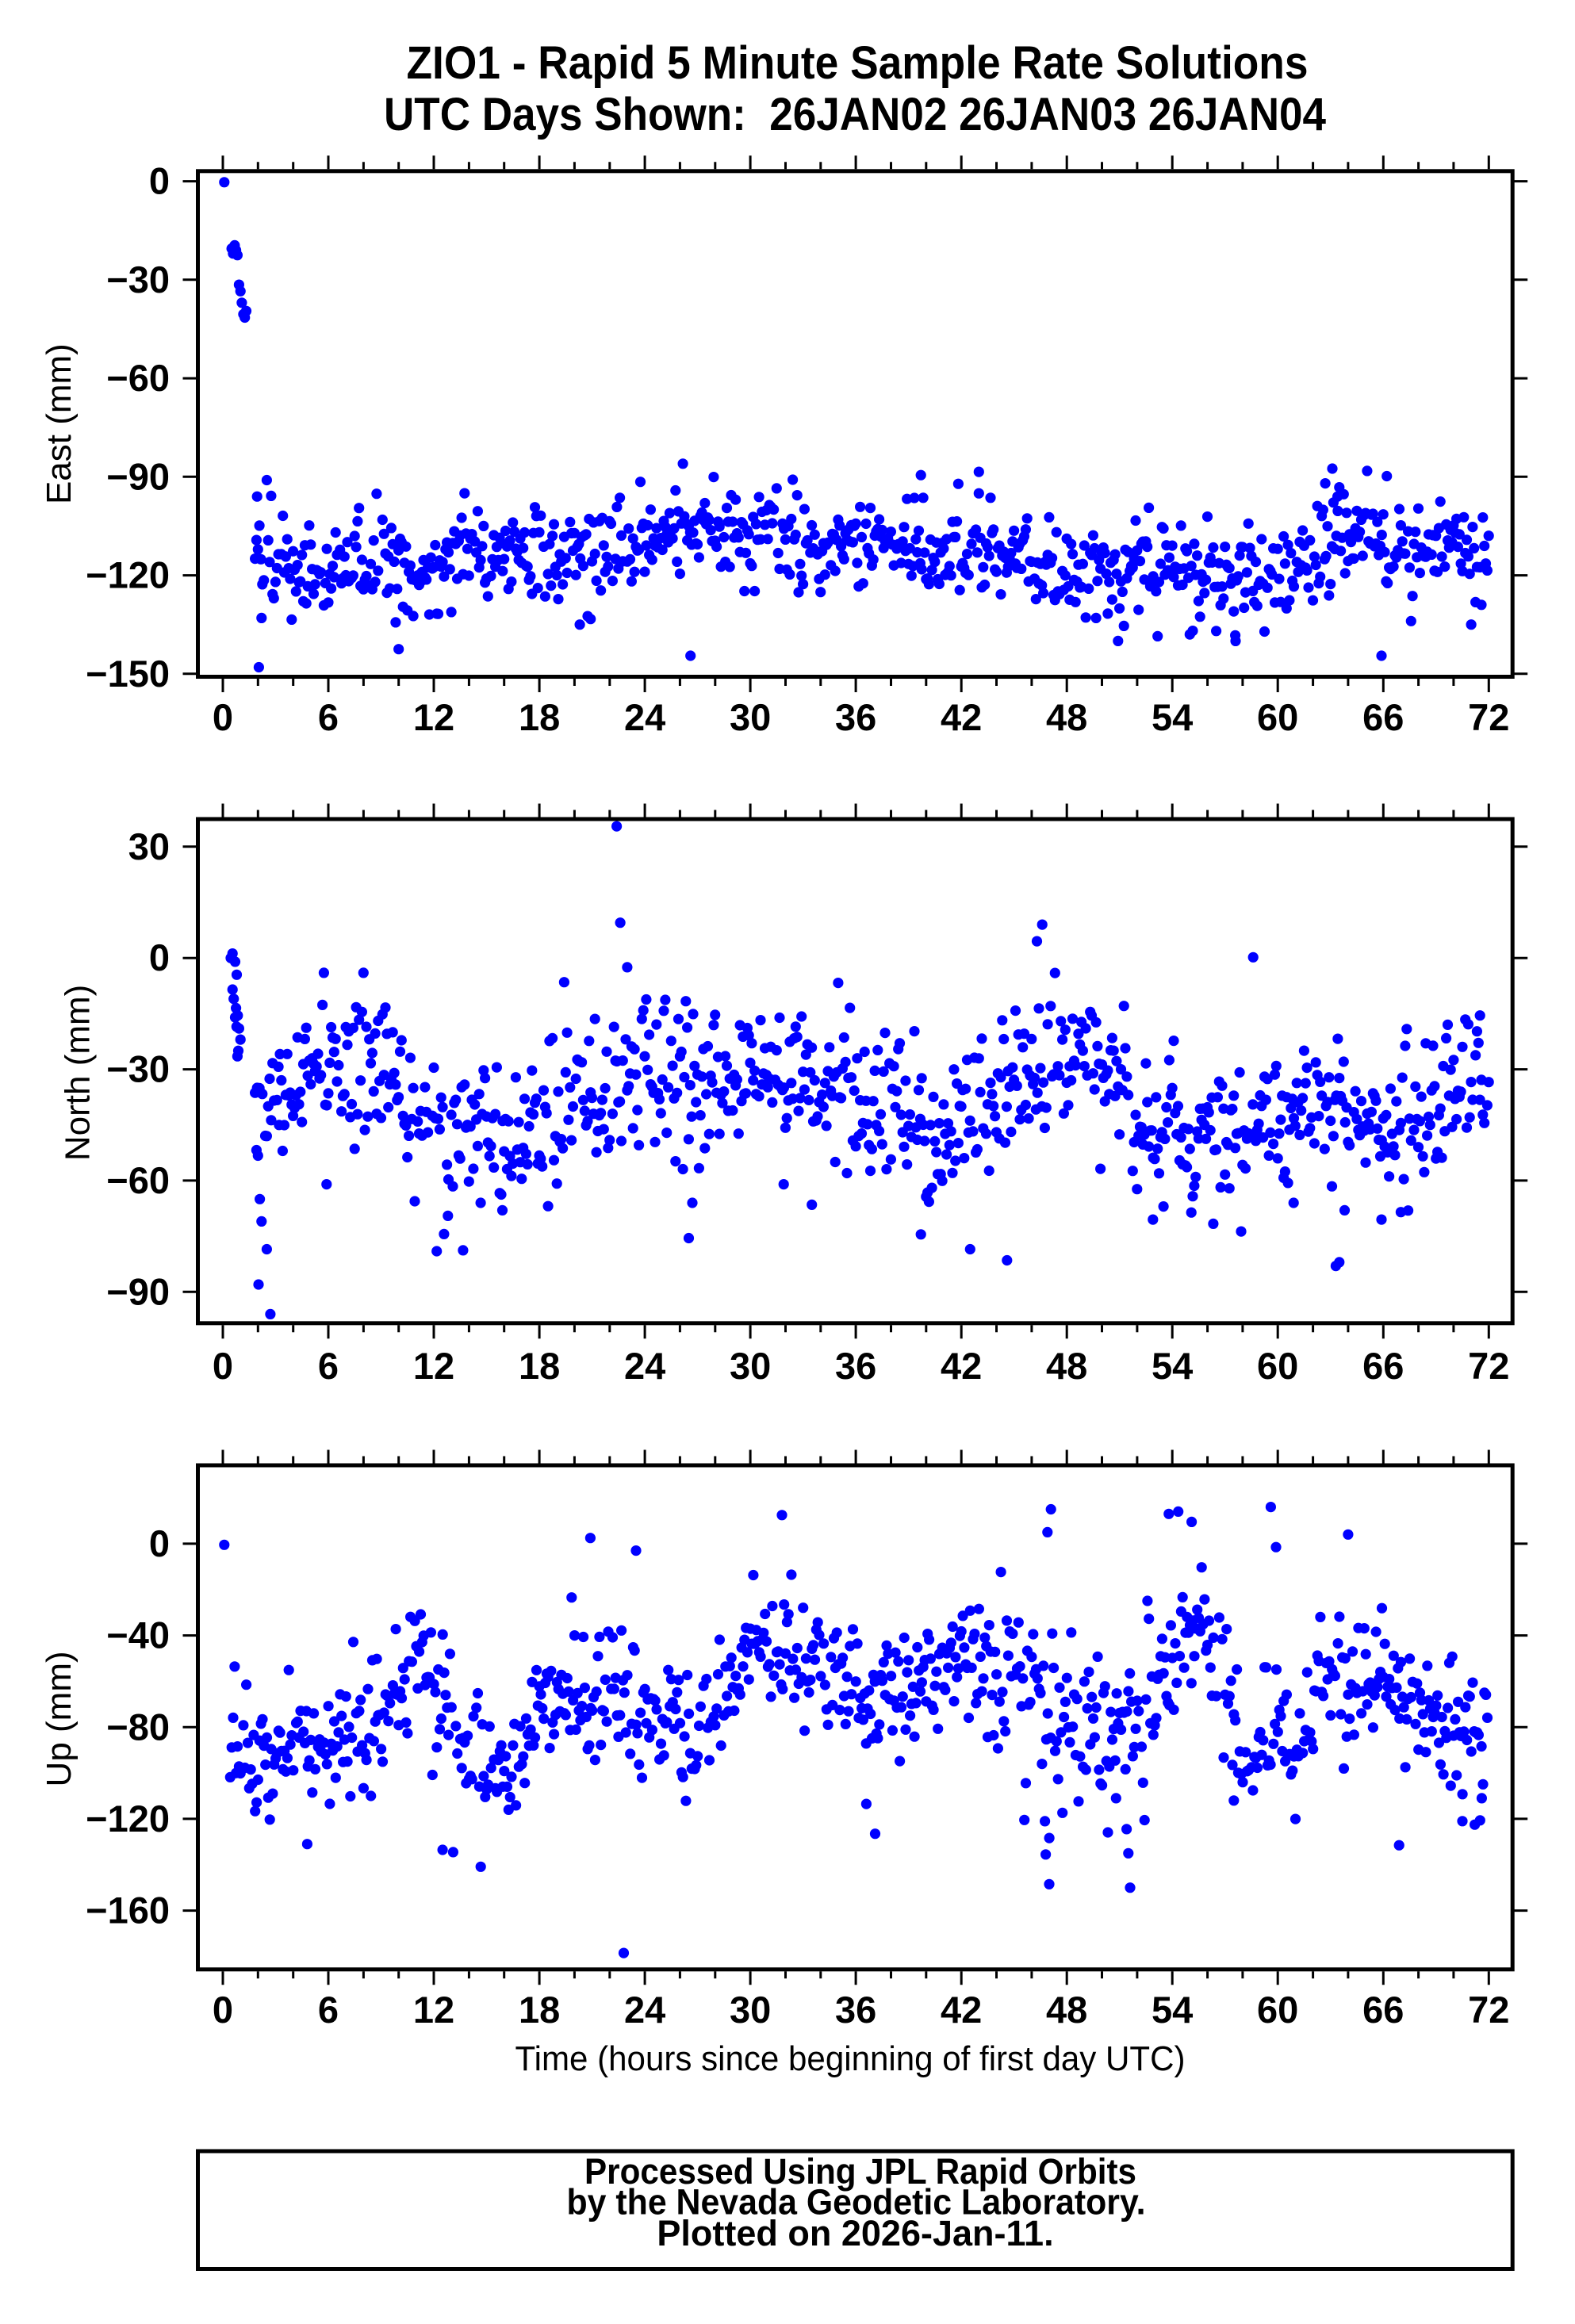 Image resolution: width=1575 pixels, height=2324 pixels. I want to click on svg-text: North (mm), so click(78, 1073).